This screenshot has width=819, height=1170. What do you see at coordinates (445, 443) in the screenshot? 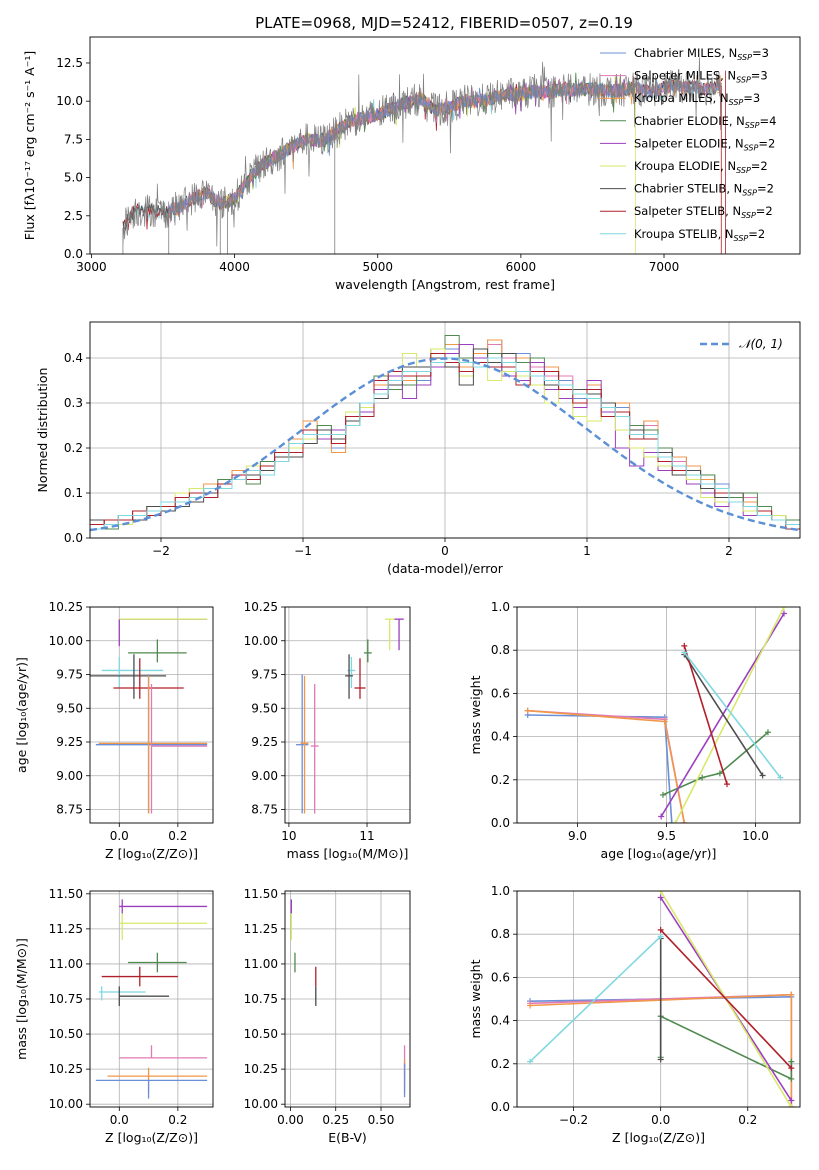
I see `histogram-kroupa-stelib` at bounding box center [445, 443].